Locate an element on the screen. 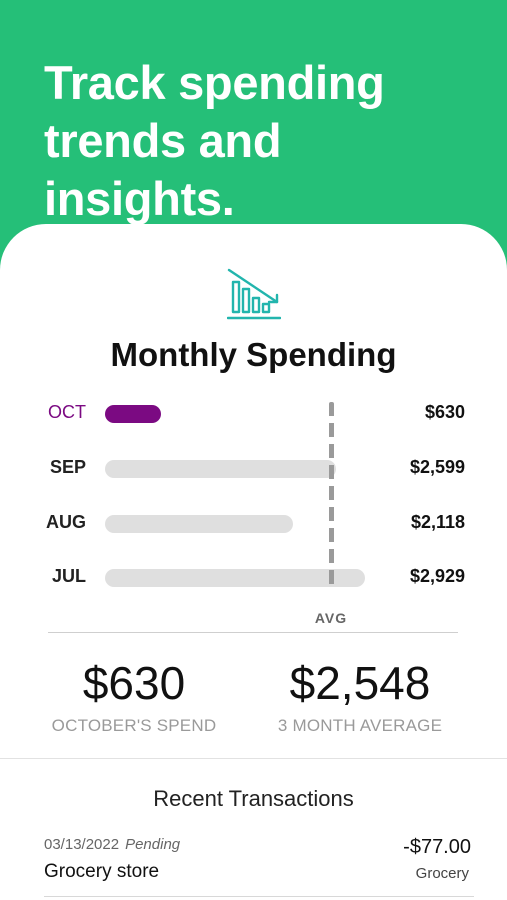  summary-divider is located at coordinates (253, 758).